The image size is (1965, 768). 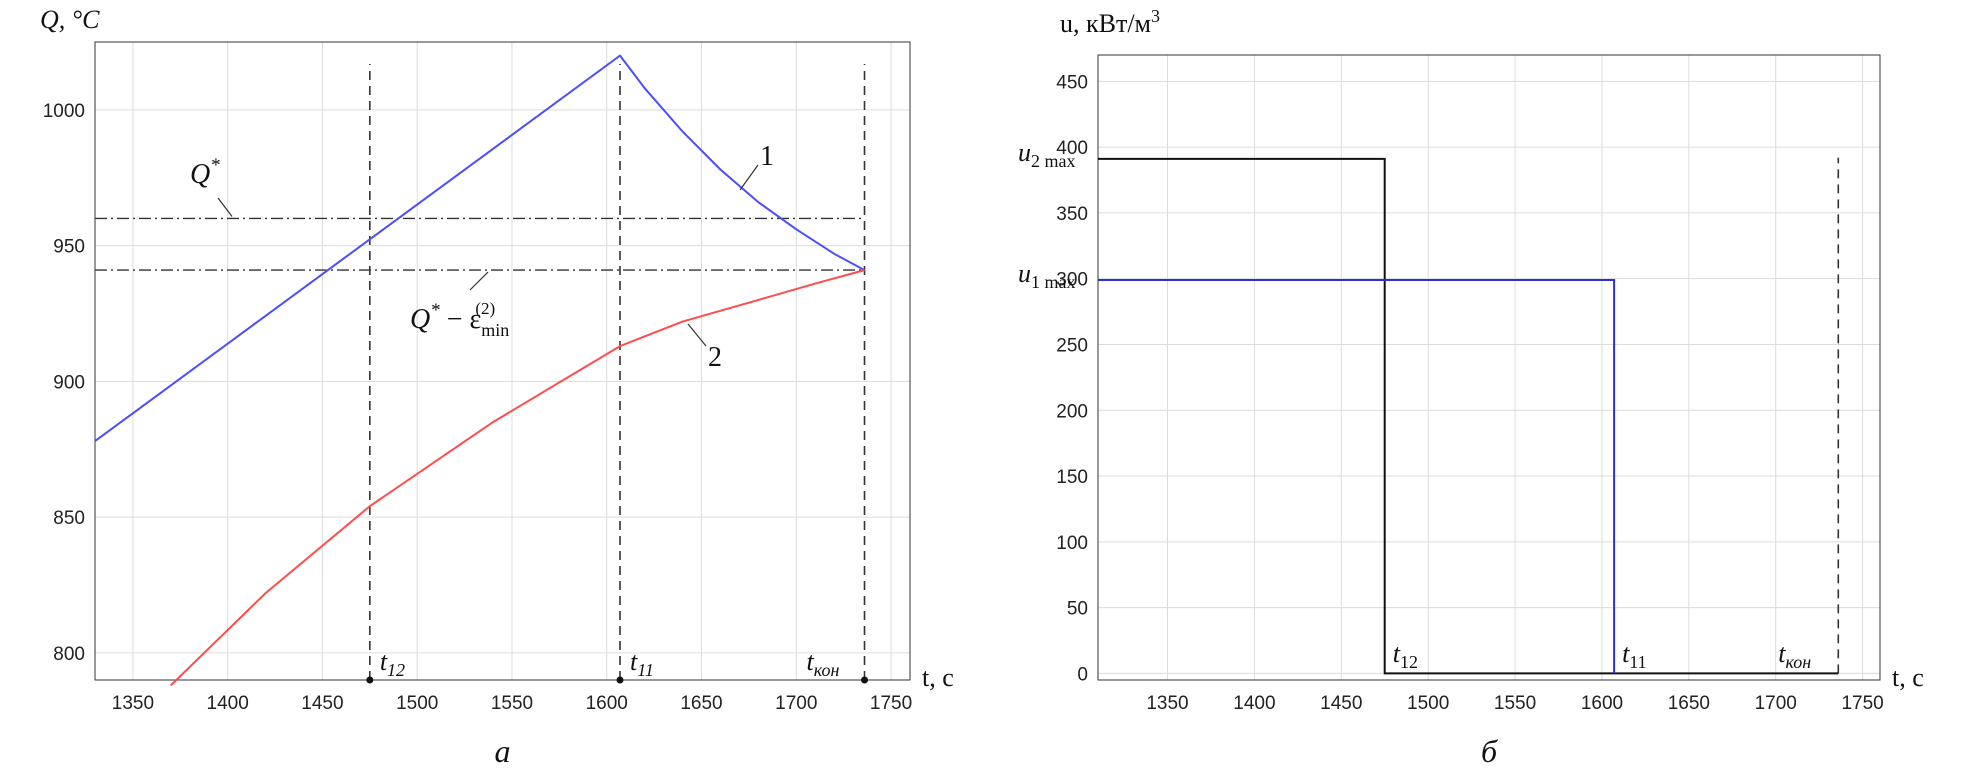 What do you see at coordinates (69, 247) in the screenshot?
I see `y-tick-label: 950` at bounding box center [69, 247].